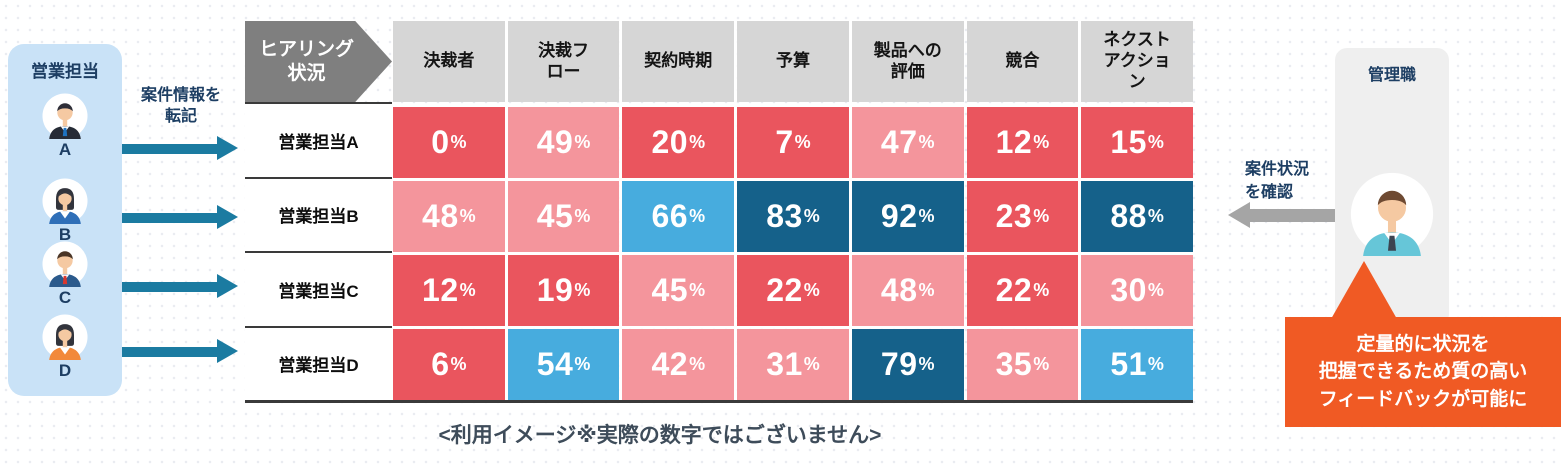 The width and height of the screenshot is (1563, 464). Describe the element at coordinates (907, 364) in the screenshot. I see `heatmap-cell: 79%` at that location.